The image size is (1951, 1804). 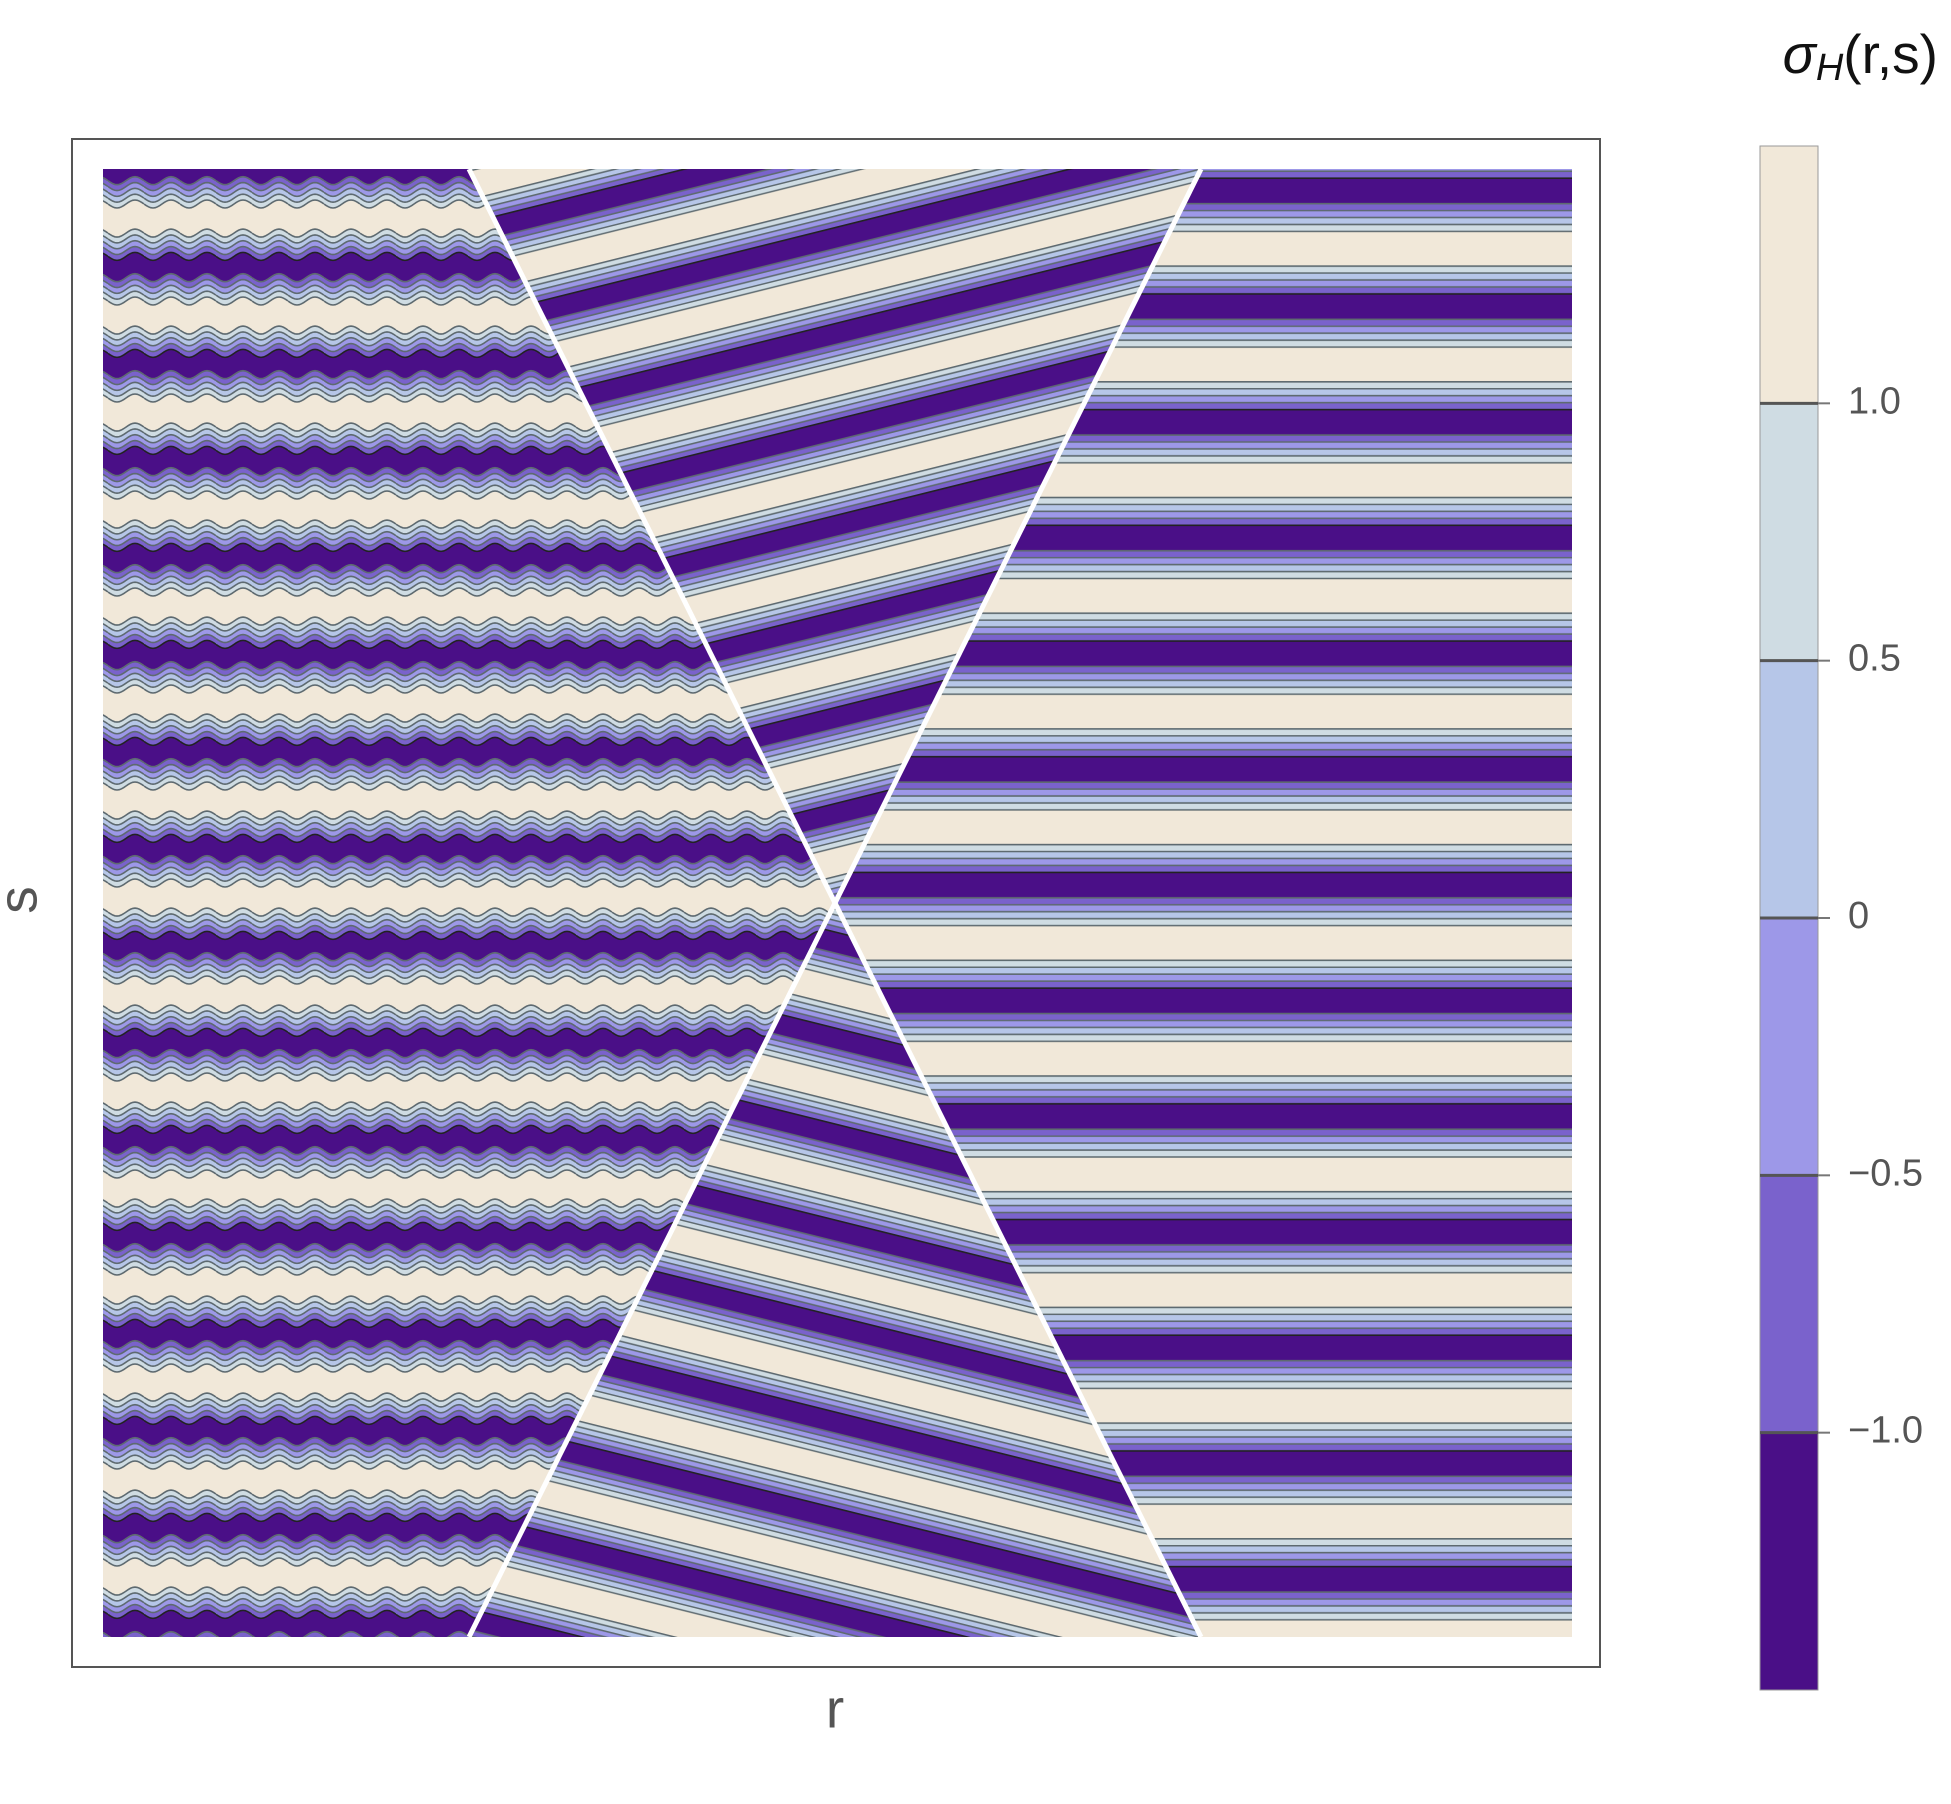 What do you see at coordinates (1841, 918) in the screenshot?
I see `colorbar: −1.0 −0.5 0 0.5 1.0` at bounding box center [1841, 918].